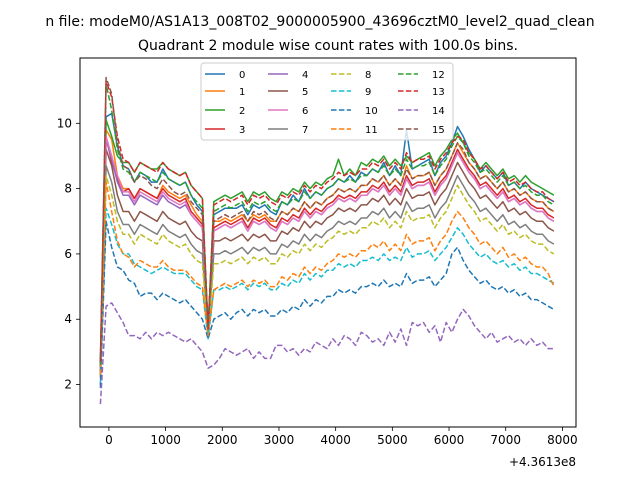 The height and width of the screenshot is (480, 640). Describe the element at coordinates (421, 111) in the screenshot. I see `legend-item-14: 14` at that location.